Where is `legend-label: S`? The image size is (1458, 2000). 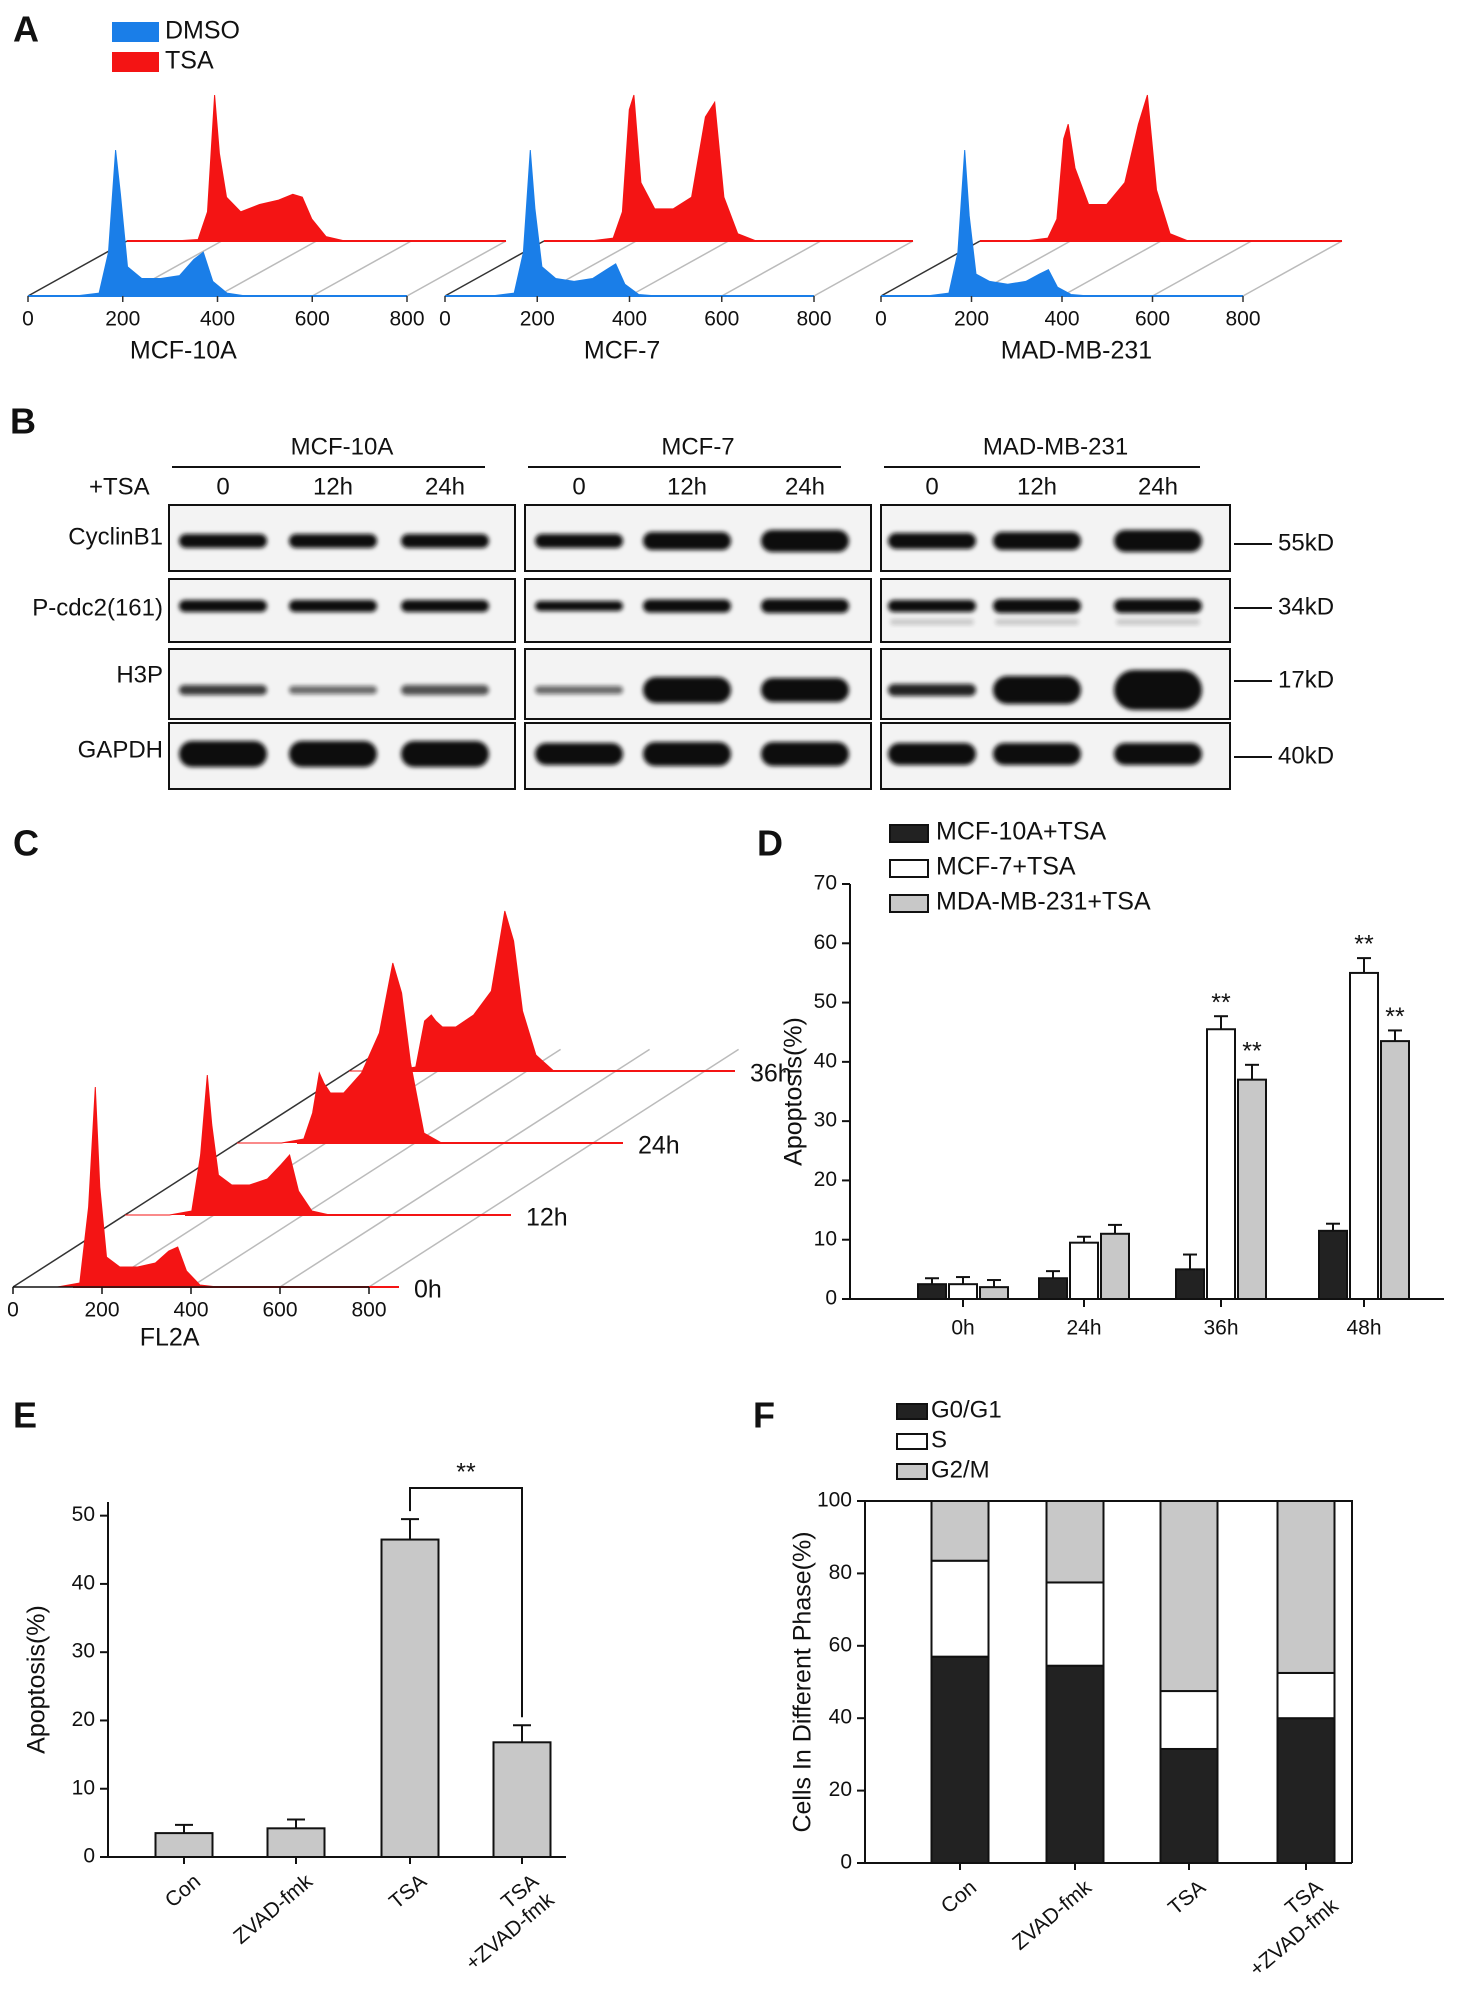 legend-label: S is located at coordinates (939, 1439).